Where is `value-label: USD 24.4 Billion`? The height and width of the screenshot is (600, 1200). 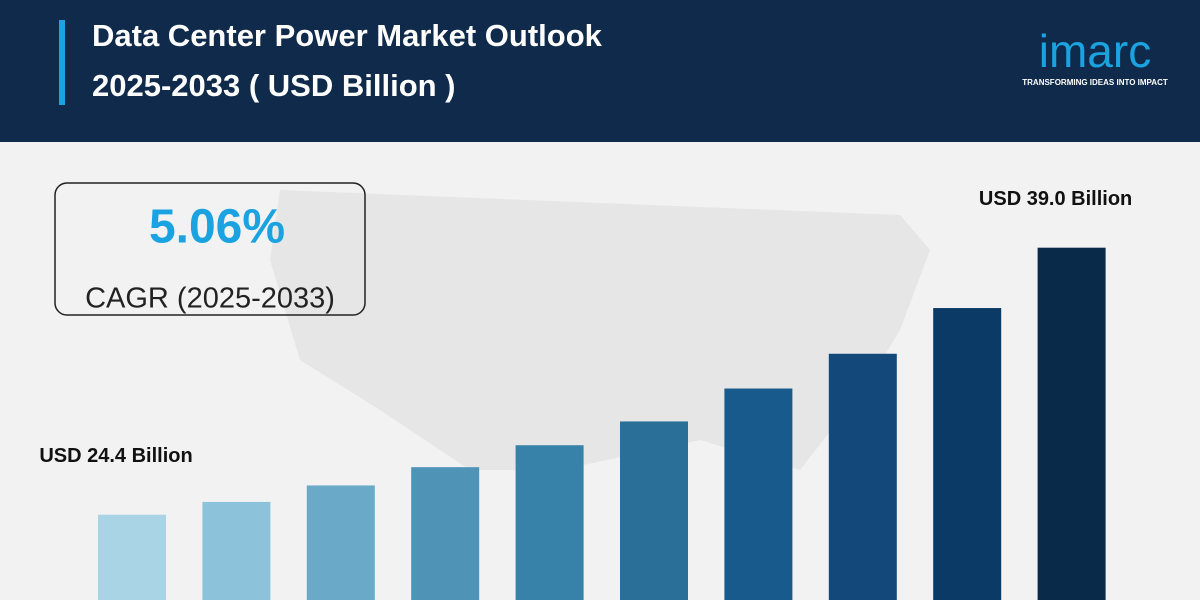
value-label: USD 24.4 Billion is located at coordinates (115, 456).